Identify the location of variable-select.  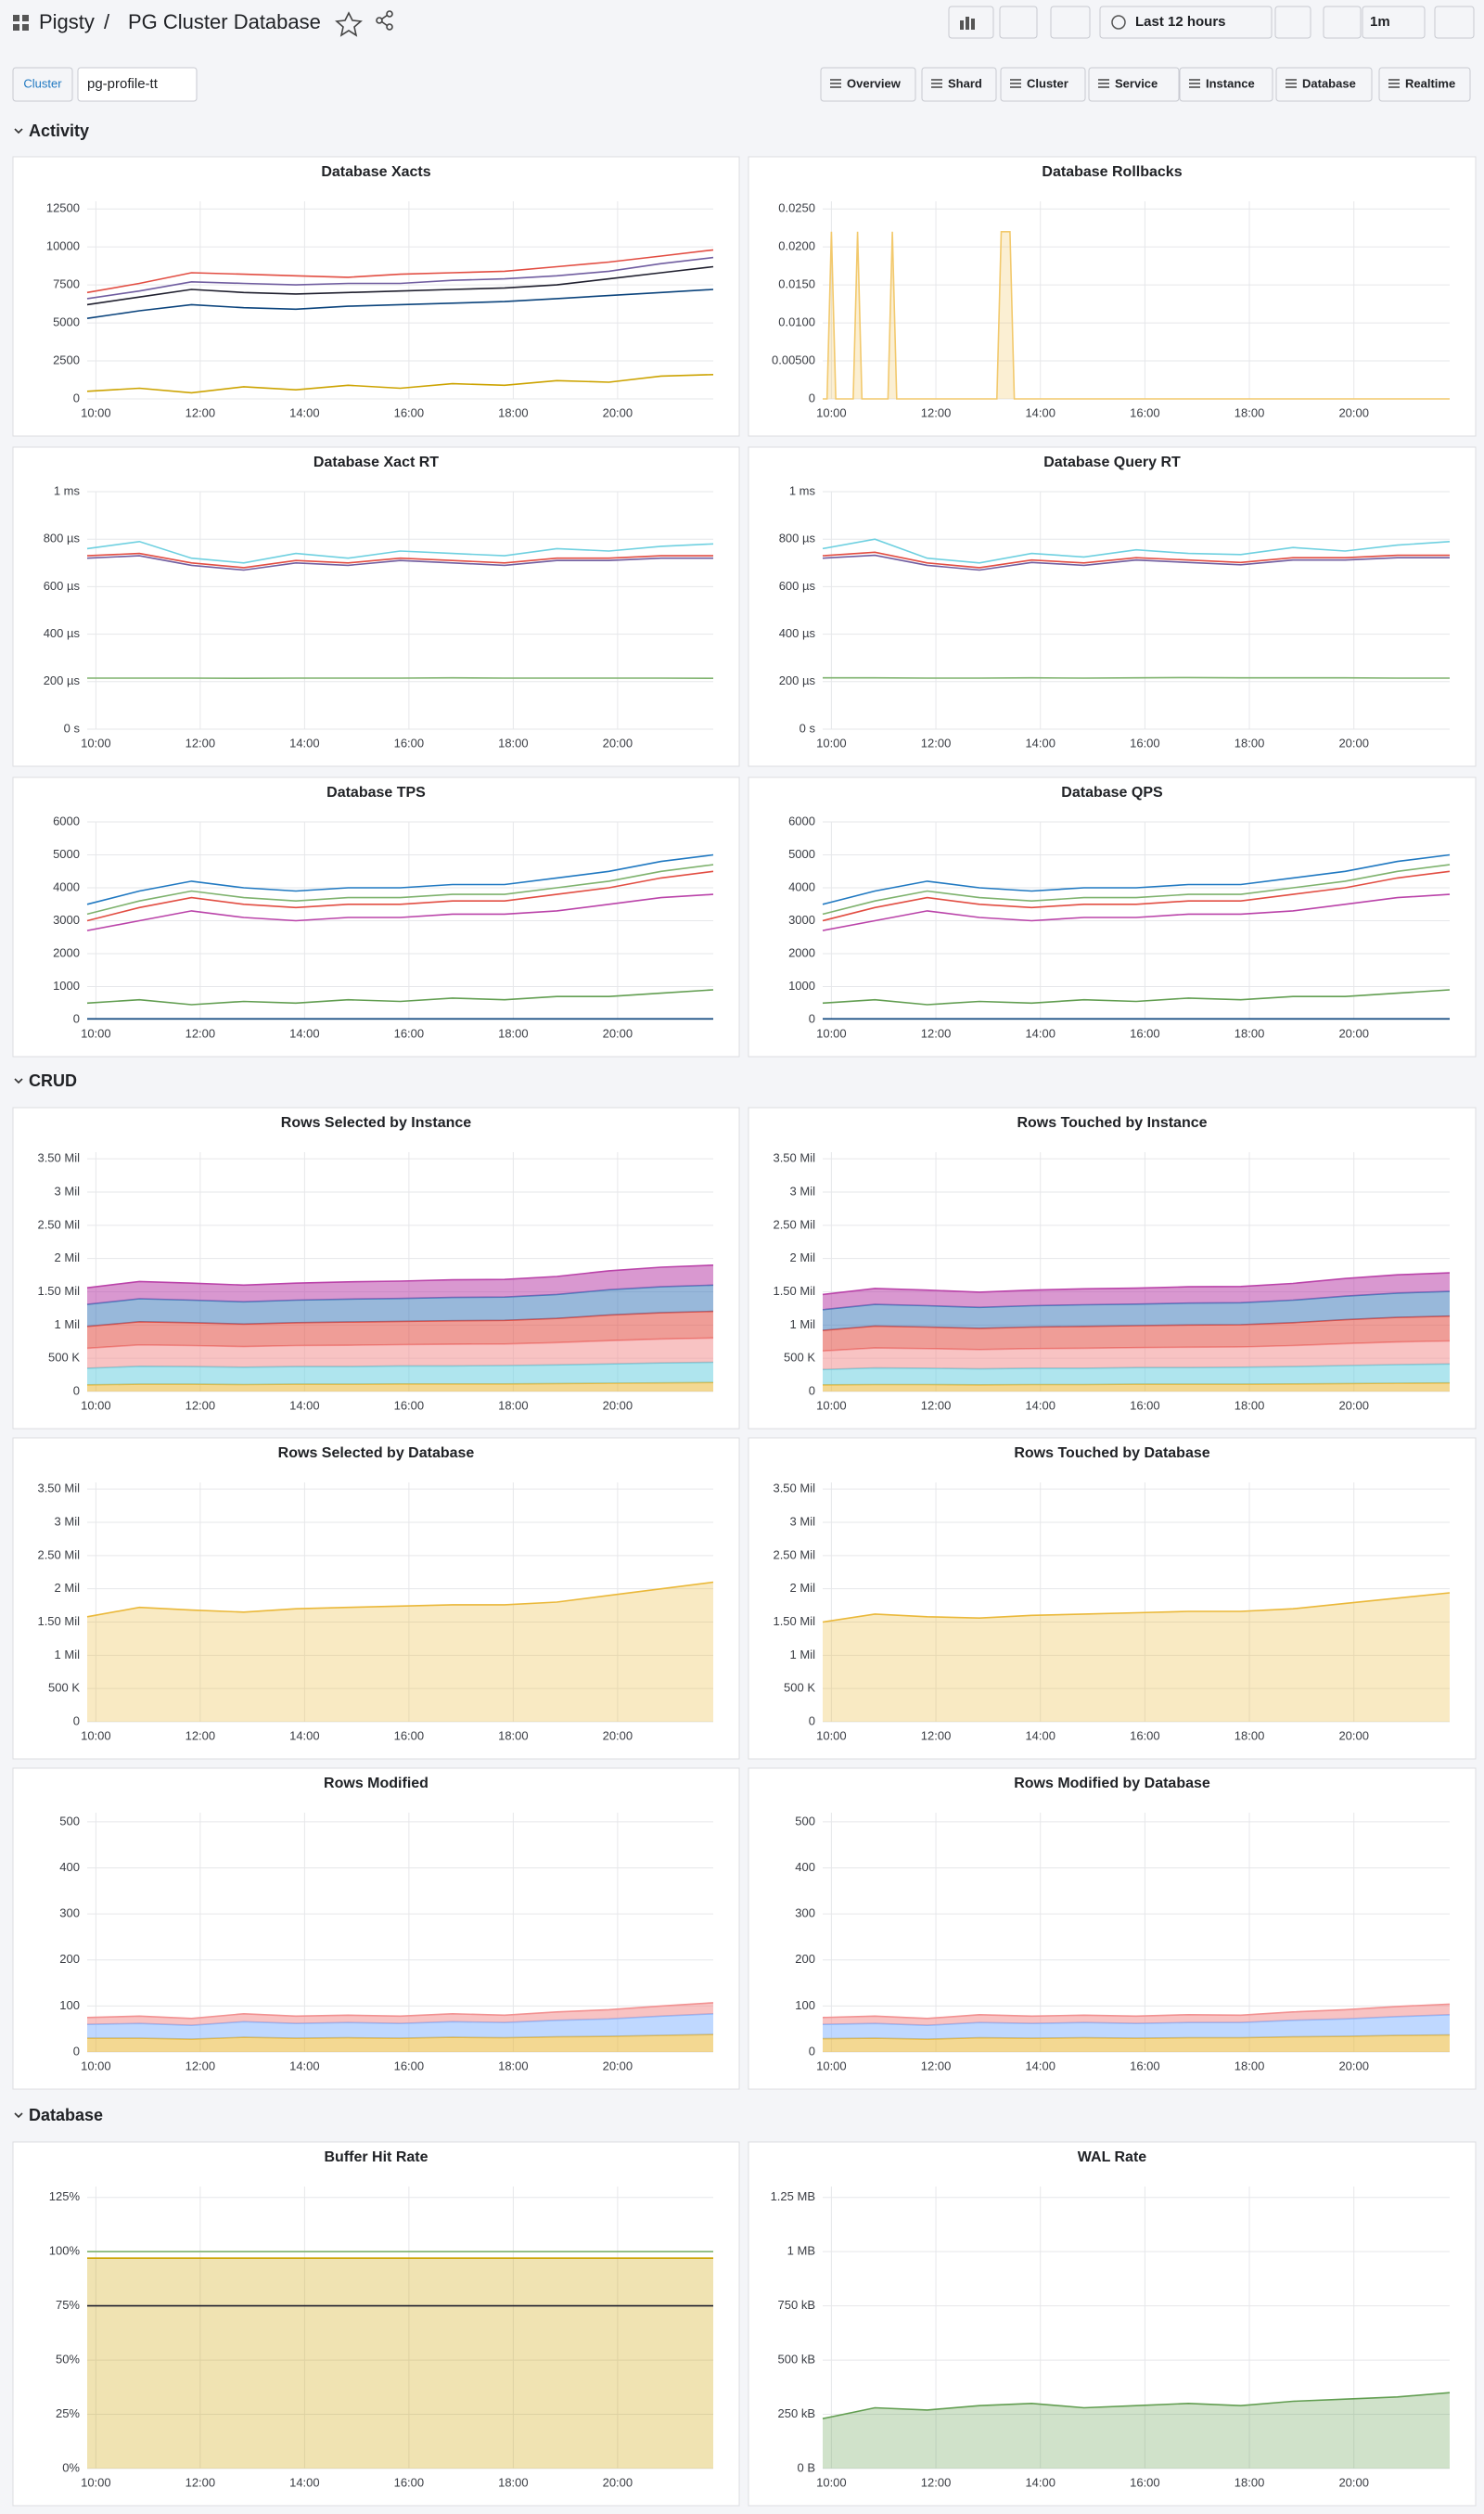
(137, 84).